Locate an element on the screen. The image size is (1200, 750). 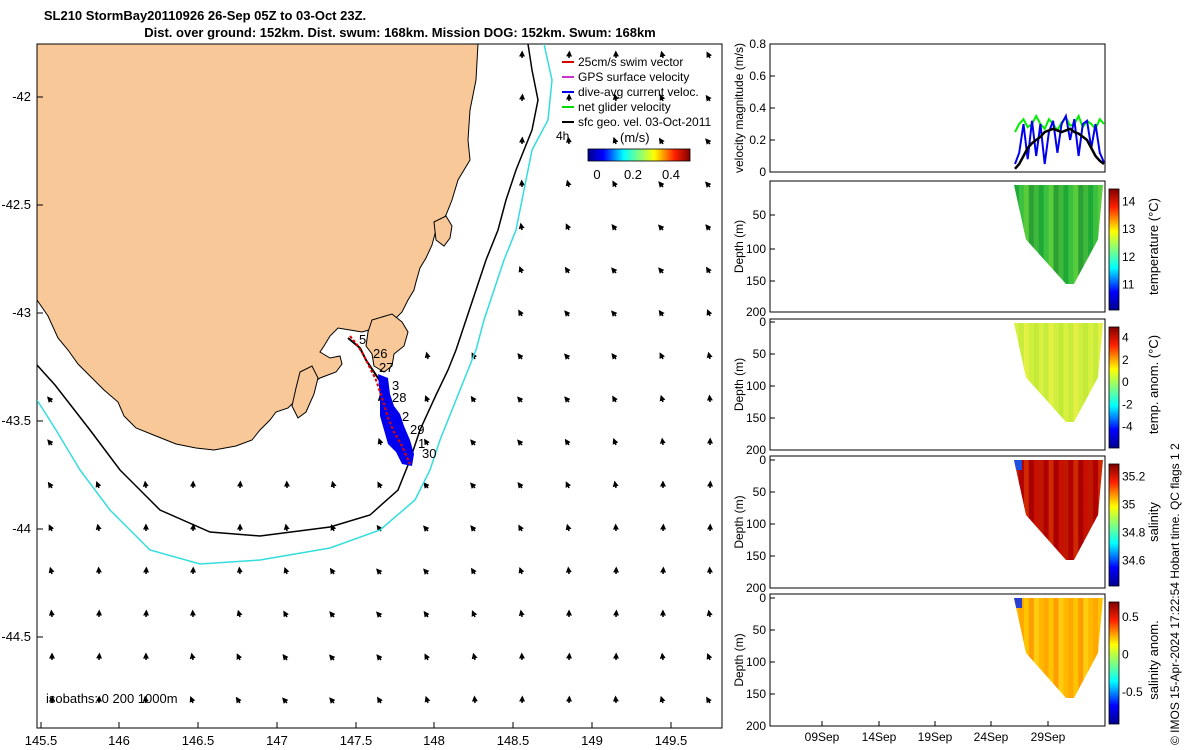
colorbar-tick-label: 12 is located at coordinates (1129, 257).